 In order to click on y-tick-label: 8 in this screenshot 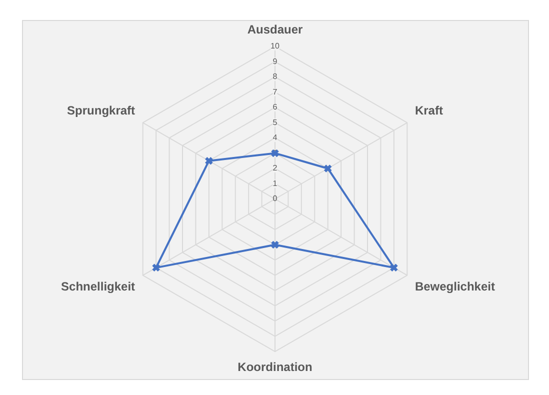, I will do `click(275, 77)`.